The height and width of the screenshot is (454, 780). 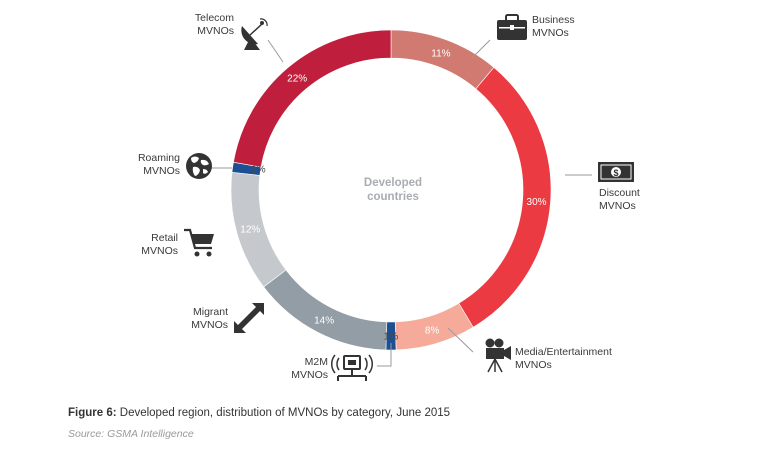 What do you see at coordinates (617, 206) in the screenshot?
I see `label-discount-line2: MVNOs` at bounding box center [617, 206].